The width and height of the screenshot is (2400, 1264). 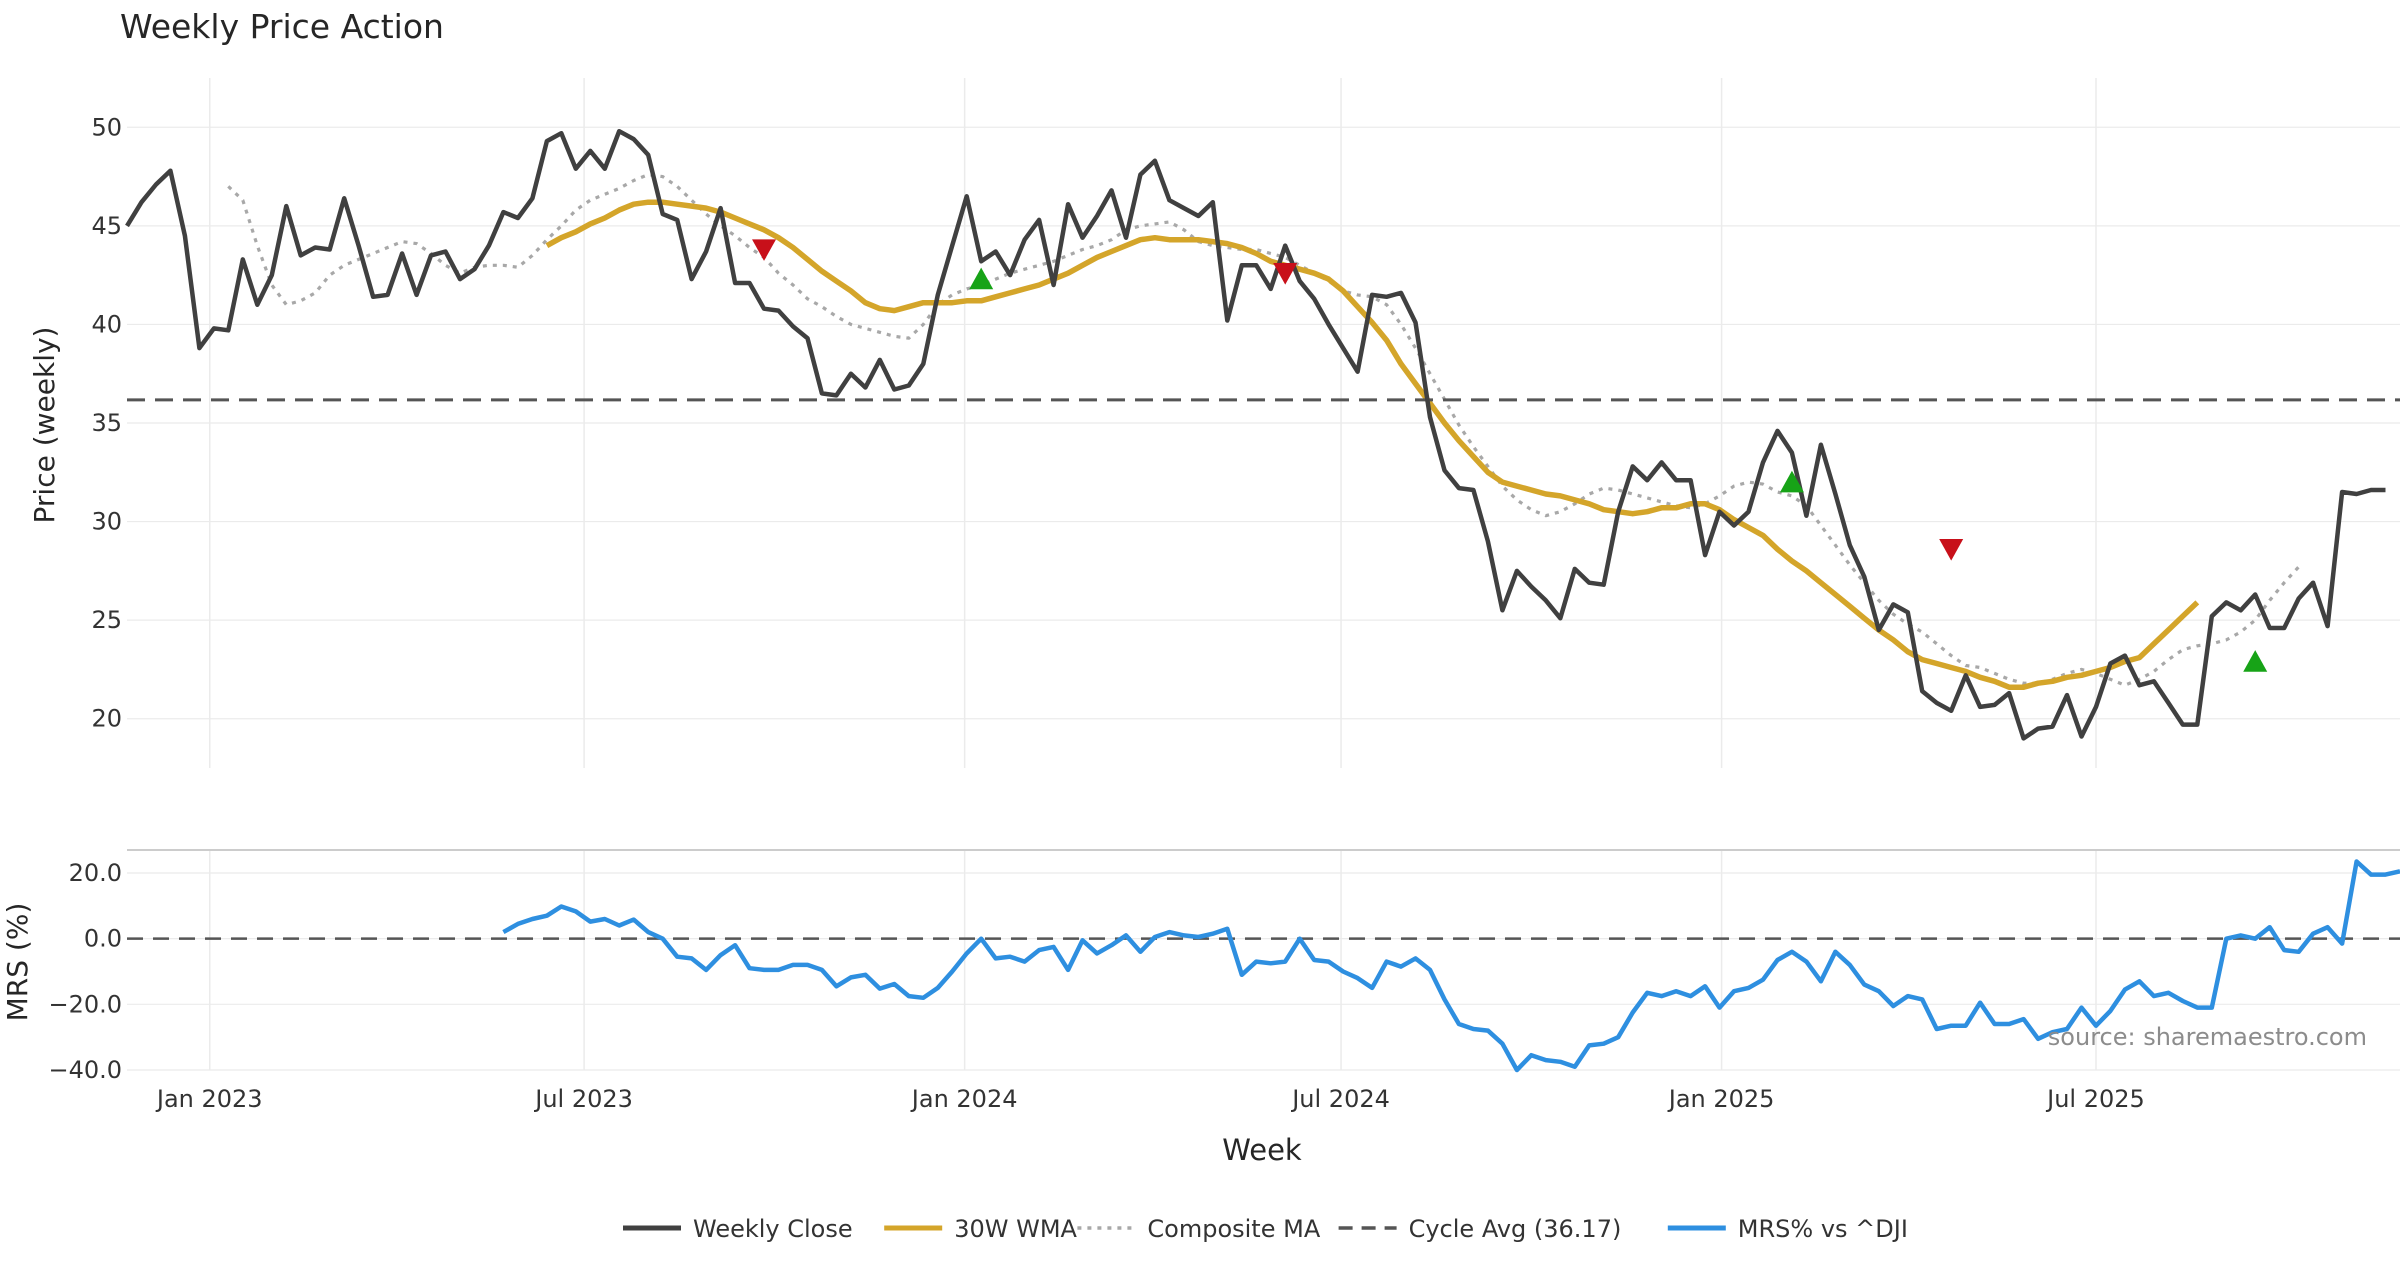 I want to click on price-y-tick-label: 45, so click(x=106, y=226).